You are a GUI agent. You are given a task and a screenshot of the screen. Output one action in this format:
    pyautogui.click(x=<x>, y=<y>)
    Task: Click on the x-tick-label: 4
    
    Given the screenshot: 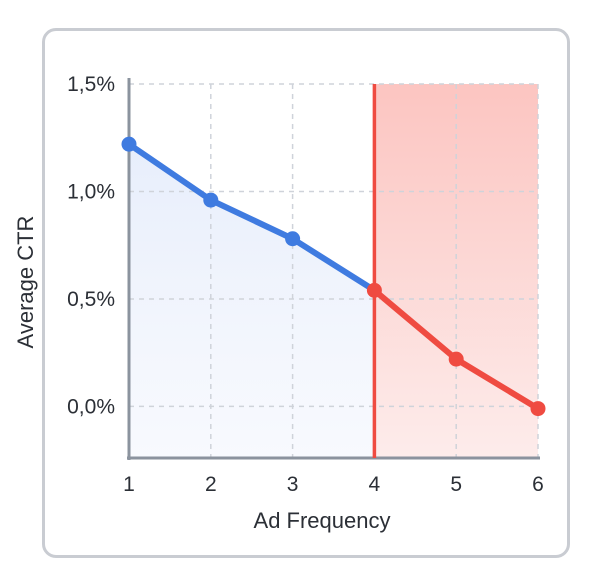 What is the action you would take?
    pyautogui.click(x=375, y=484)
    